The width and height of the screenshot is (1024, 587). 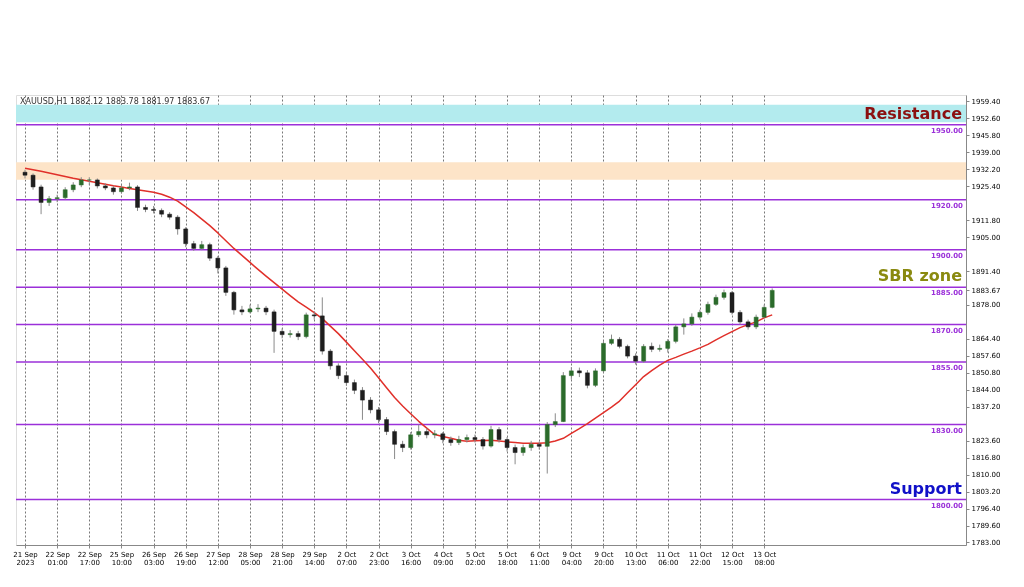 I want to click on annotation: Resistance, so click(x=913, y=113).